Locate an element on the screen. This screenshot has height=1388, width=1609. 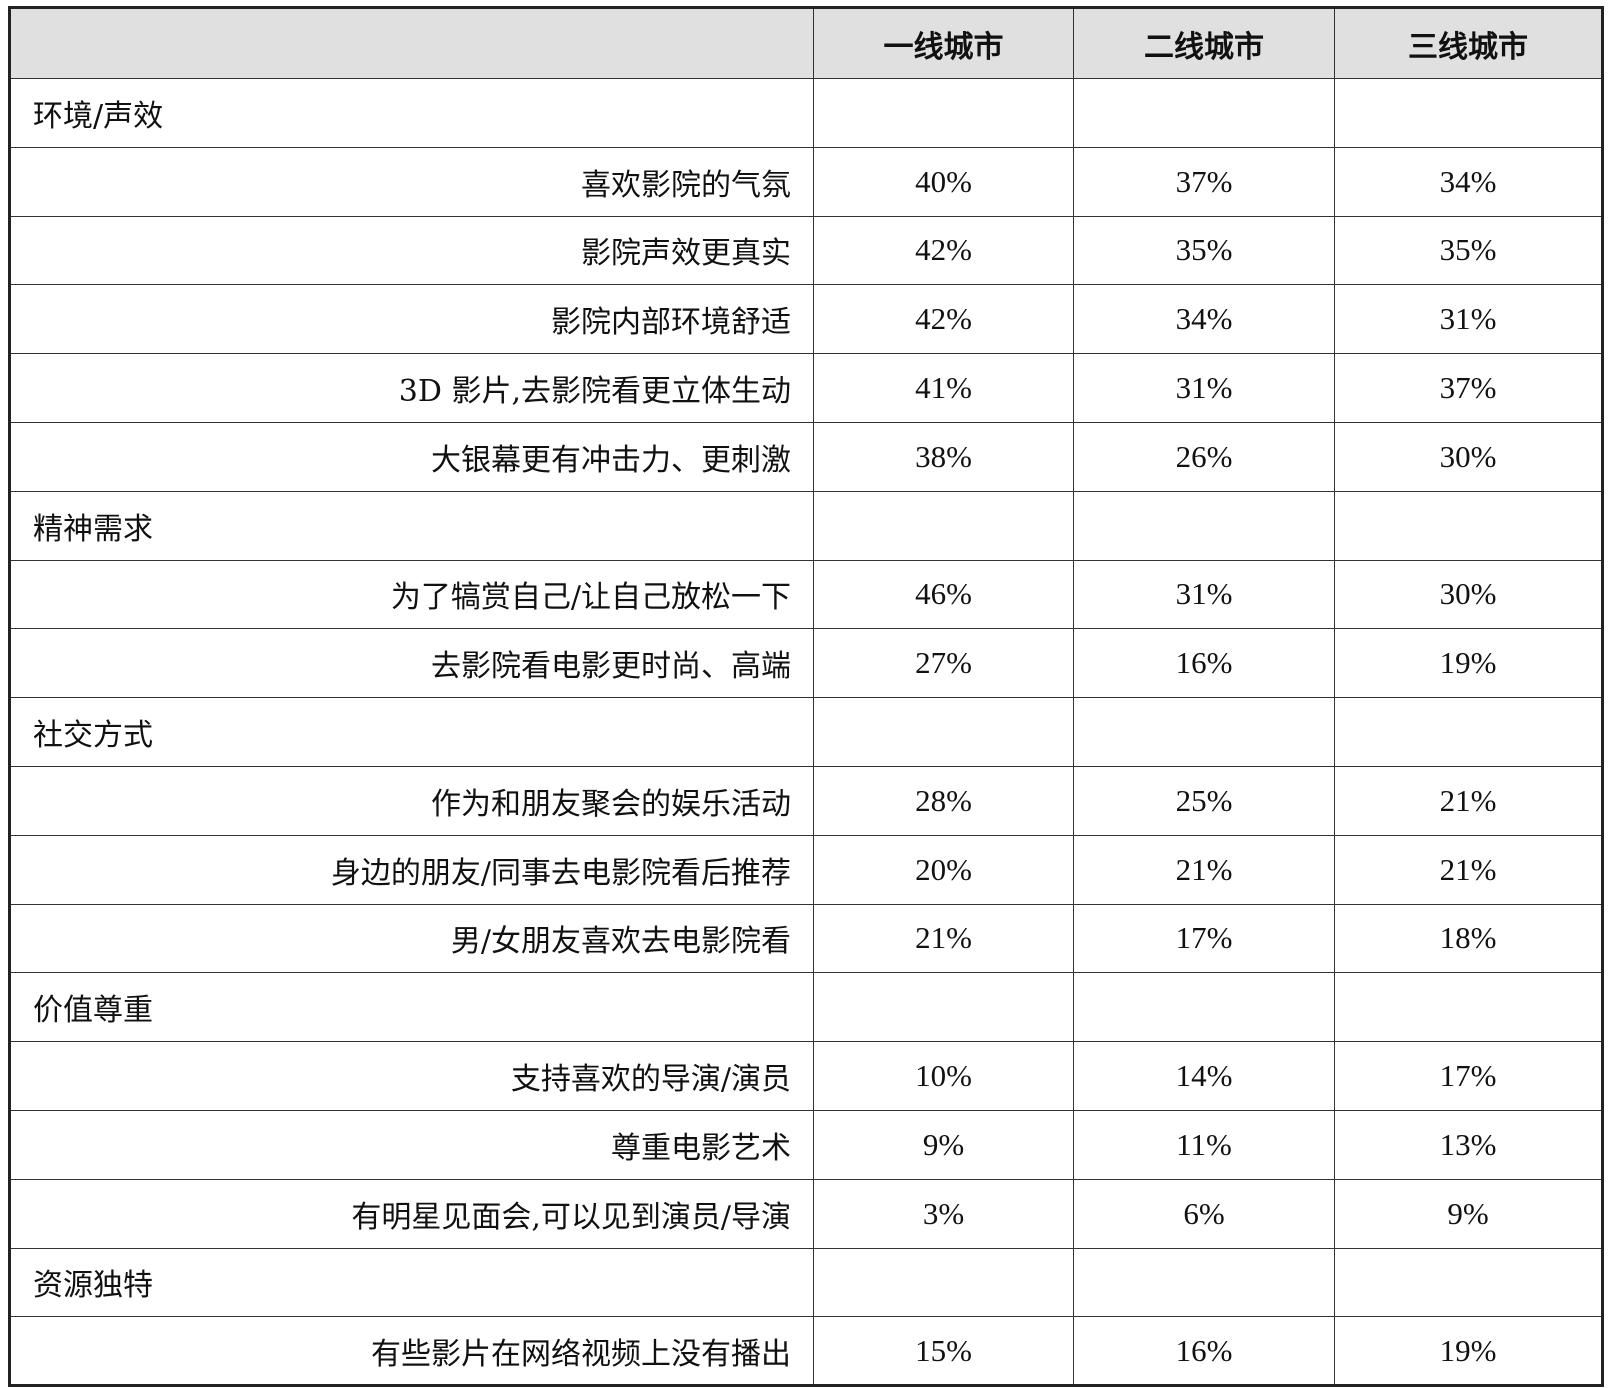
value-cell: 11% is located at coordinates (1204, 1144).